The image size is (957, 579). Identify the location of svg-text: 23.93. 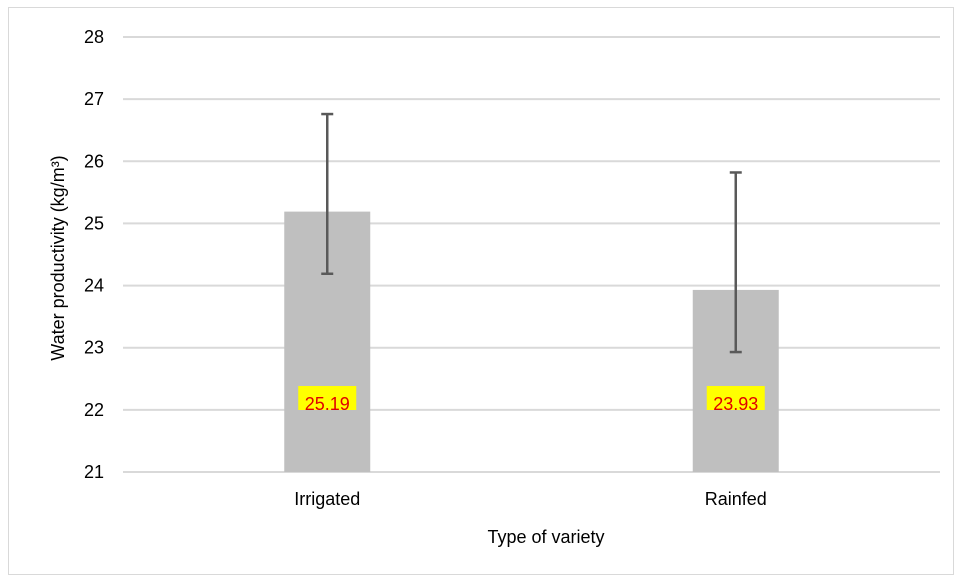
(735, 404).